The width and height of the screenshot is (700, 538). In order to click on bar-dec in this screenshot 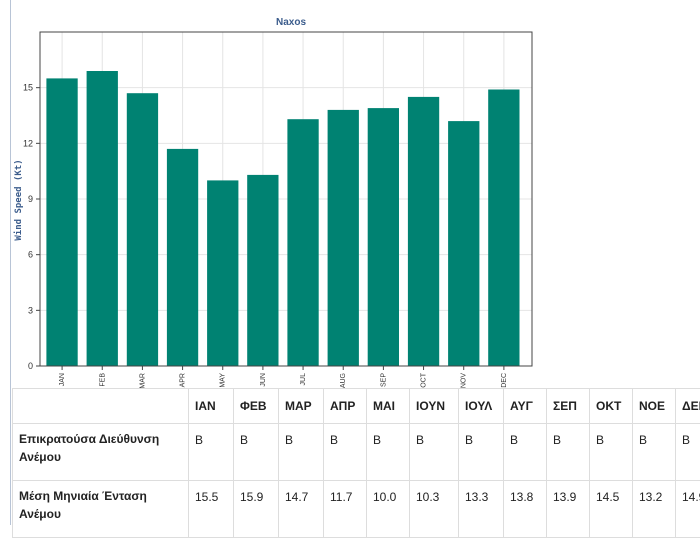, I will do `click(503, 228)`.